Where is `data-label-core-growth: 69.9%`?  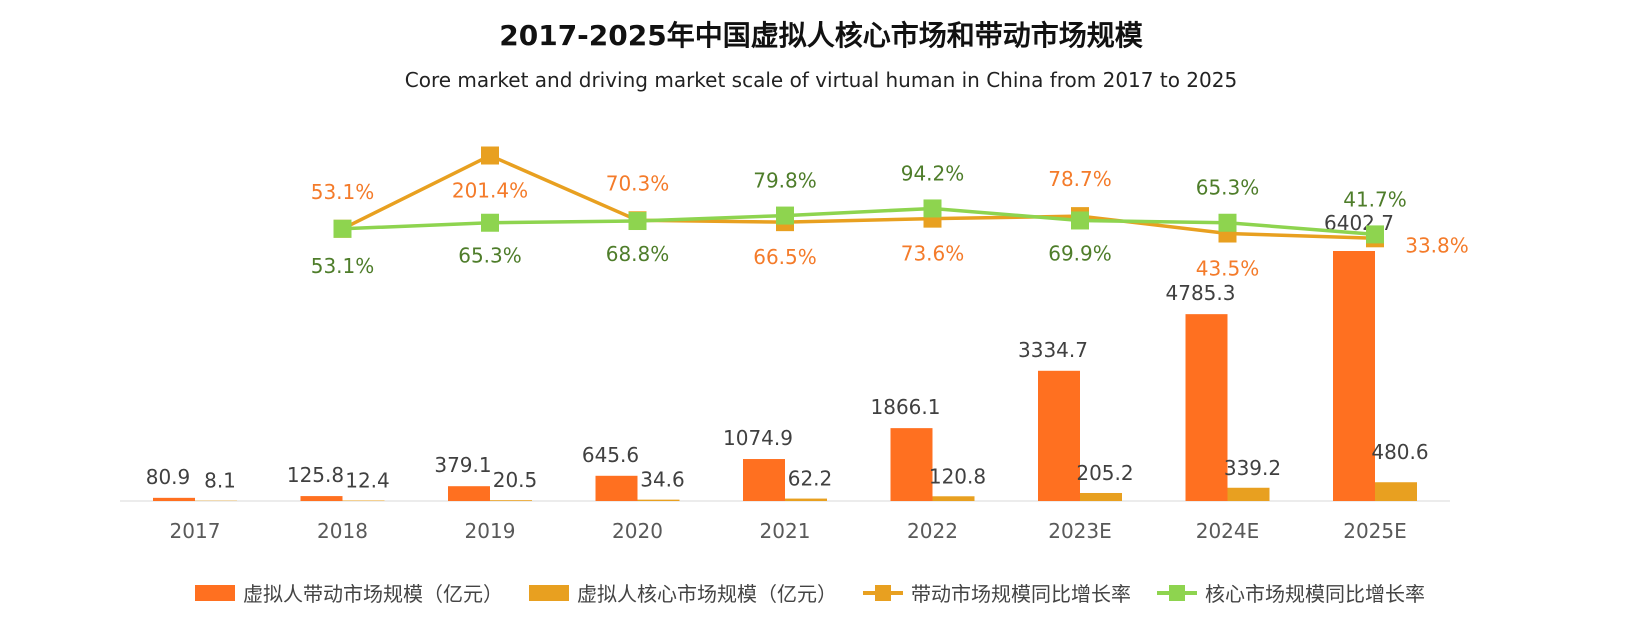
data-label-core-growth: 69.9% is located at coordinates (1080, 253).